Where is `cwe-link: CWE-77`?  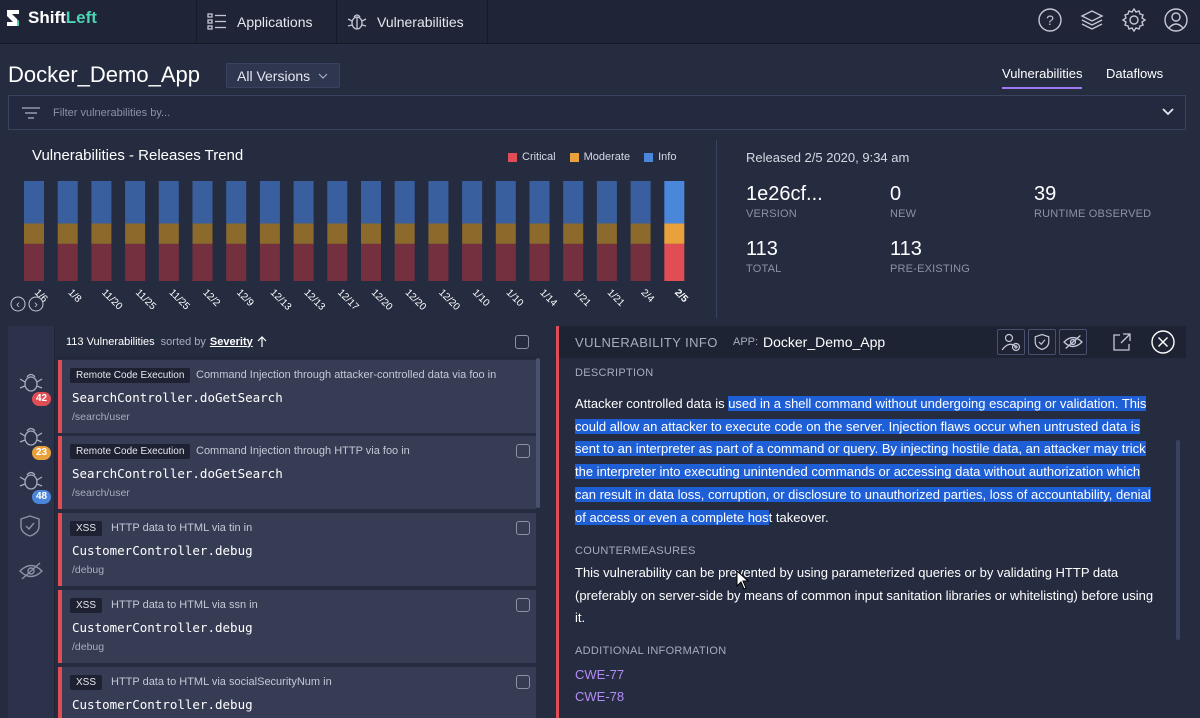 cwe-link: CWE-77 is located at coordinates (600, 674).